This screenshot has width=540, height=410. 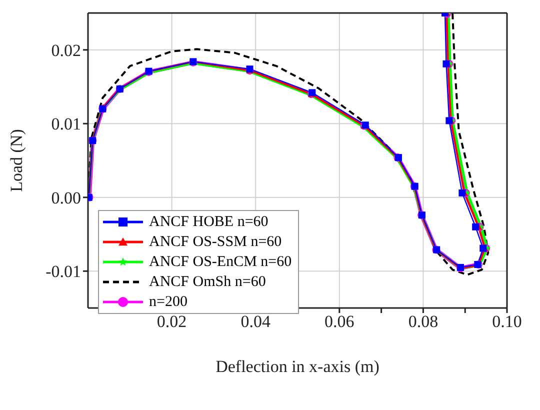 I want to click on x-tick-label: 0.06, so click(x=339, y=322).